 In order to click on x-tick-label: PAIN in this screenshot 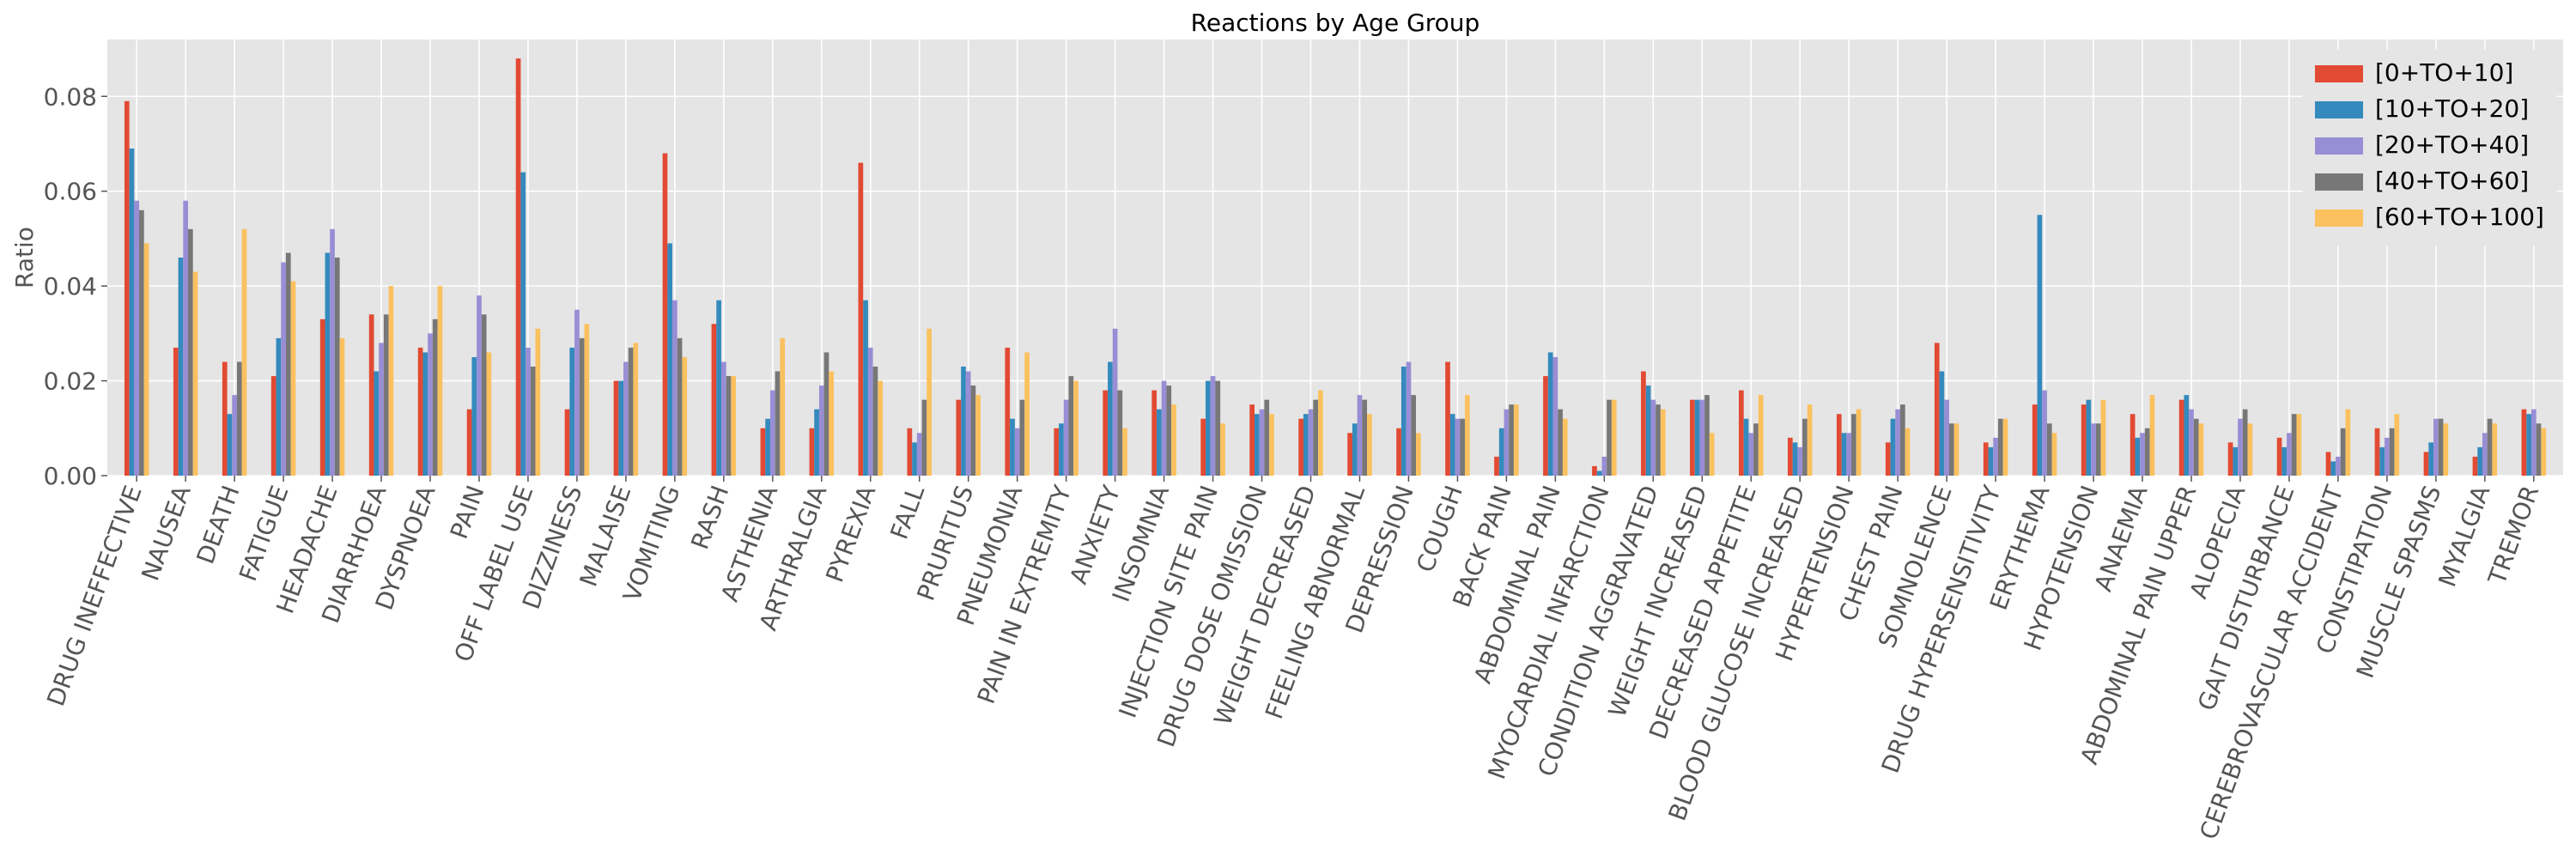, I will do `click(468, 512)`.